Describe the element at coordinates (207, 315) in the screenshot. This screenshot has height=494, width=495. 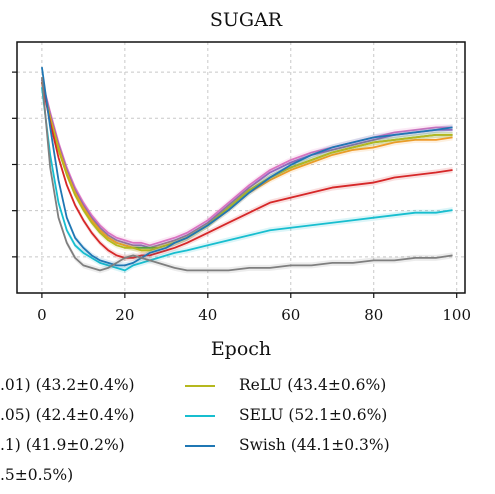
I see `x-tick-label: 40` at that location.